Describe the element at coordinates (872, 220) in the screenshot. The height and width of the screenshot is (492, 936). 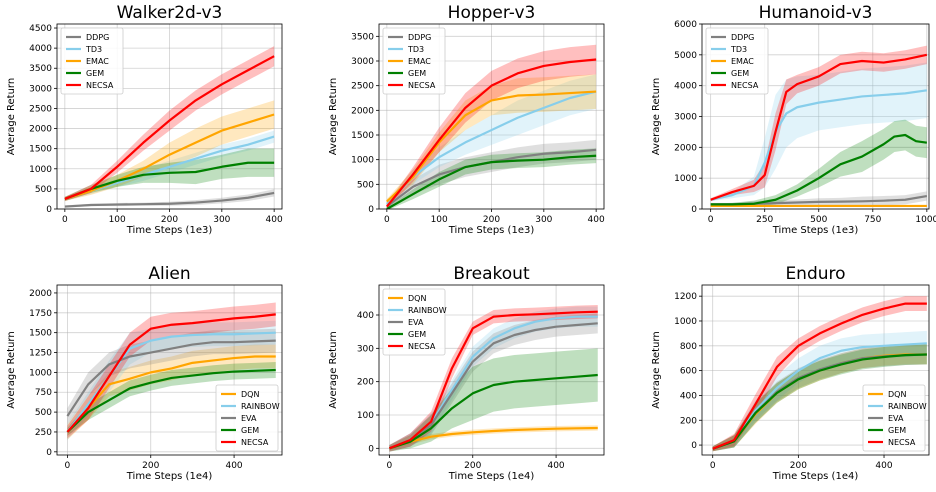
I see `x-tick-label: 750` at that location.